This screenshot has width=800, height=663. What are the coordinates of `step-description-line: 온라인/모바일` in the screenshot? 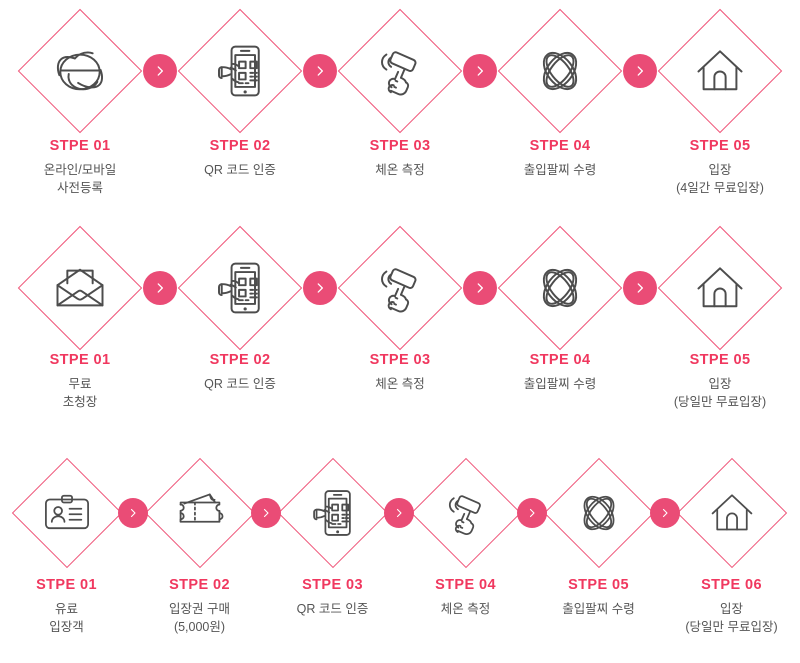 It's located at (80, 170).